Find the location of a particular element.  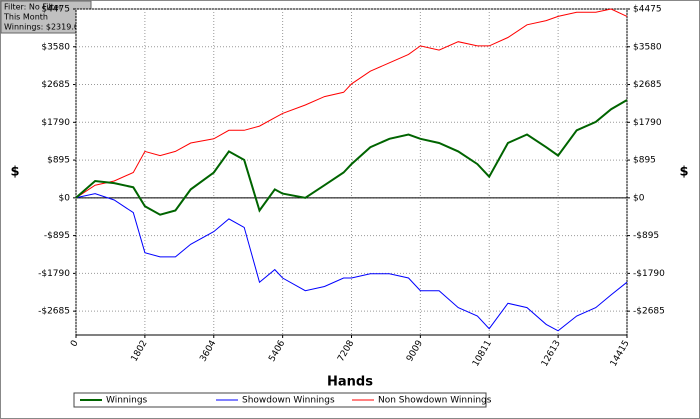

y2-tick-label: -$1790 is located at coordinates (649, 274).